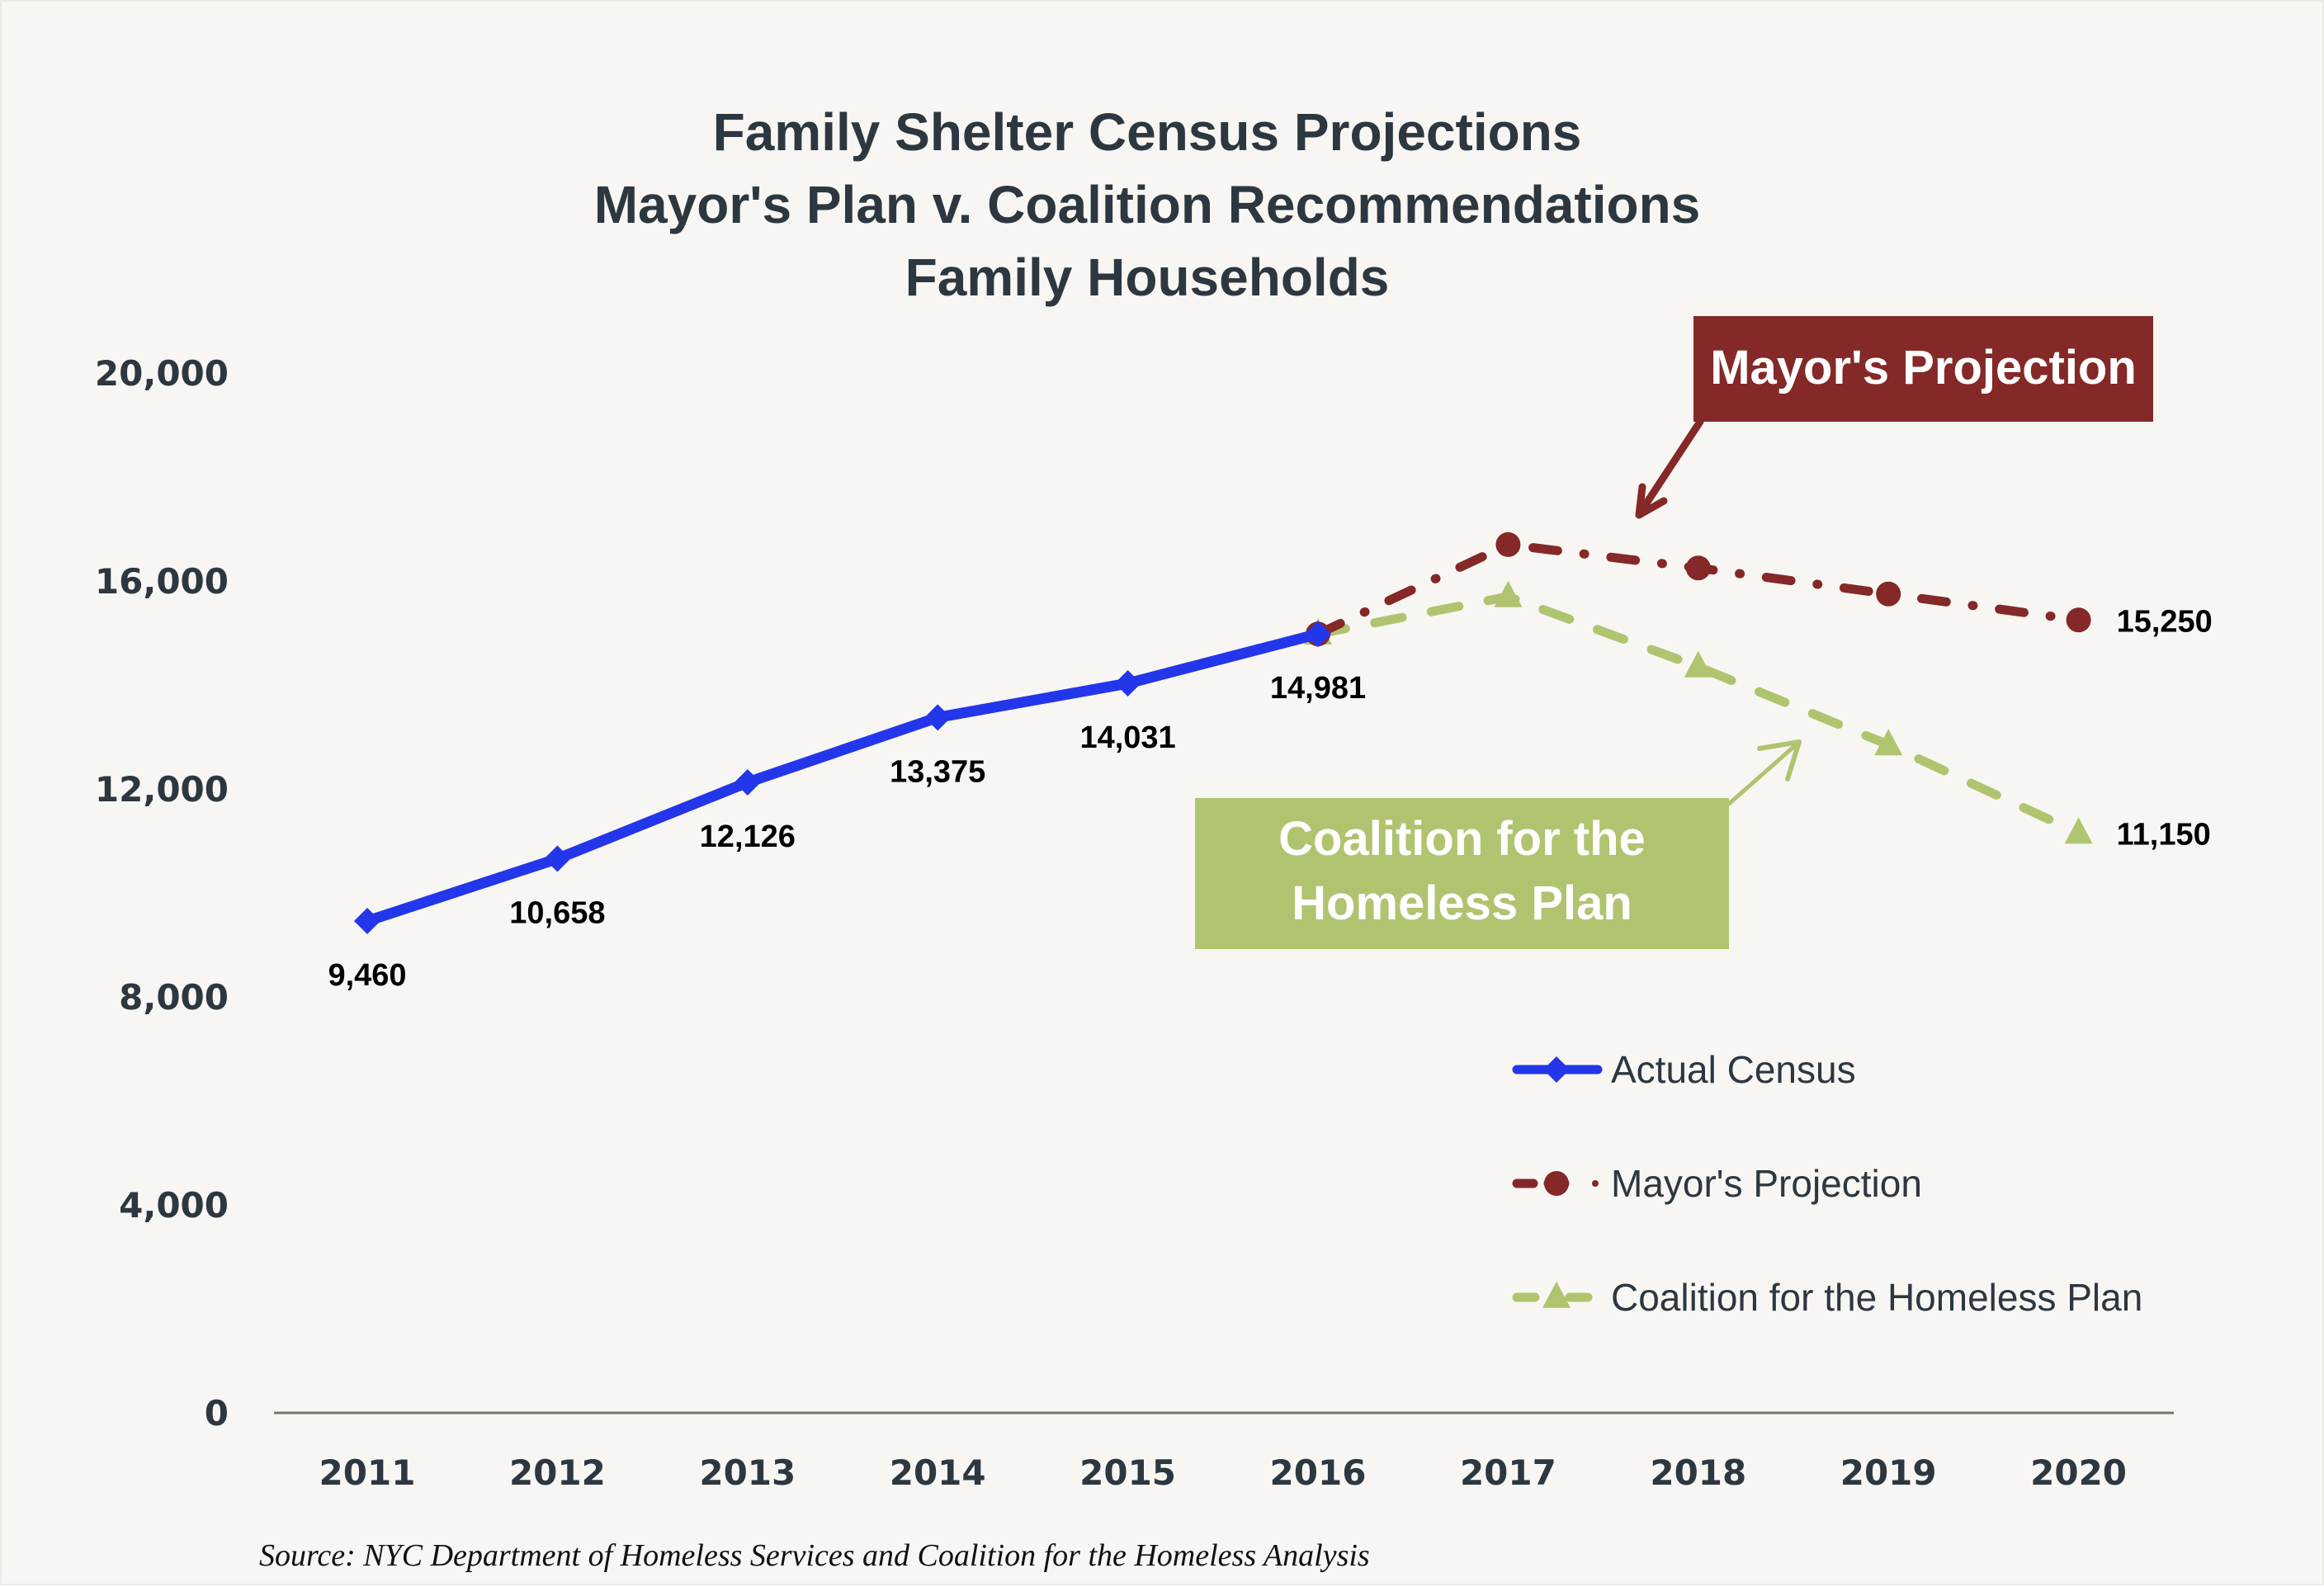 This screenshot has height=1587, width=2324. Describe the element at coordinates (367, 921) in the screenshot. I see `diamond-marker-2011` at that location.